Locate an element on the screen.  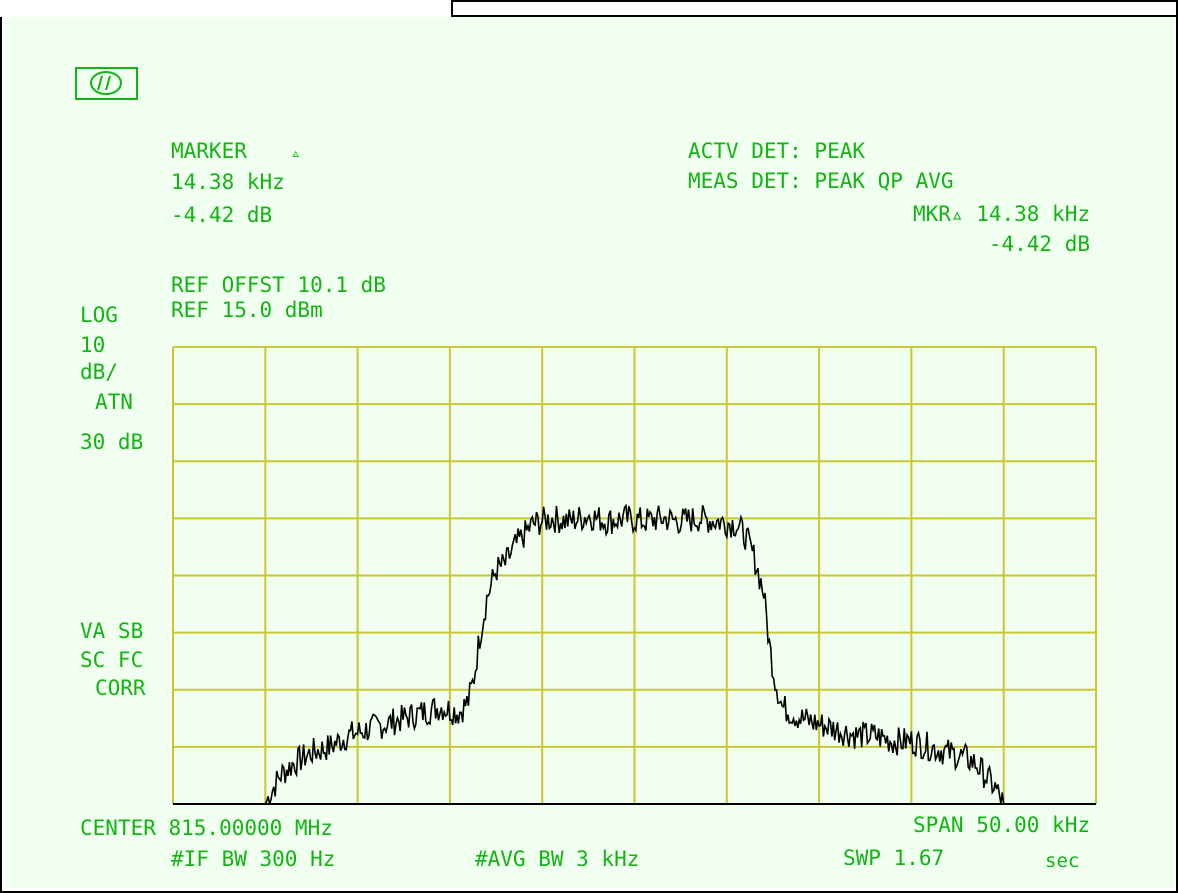
marker-title: MARKER is located at coordinates (209, 151).